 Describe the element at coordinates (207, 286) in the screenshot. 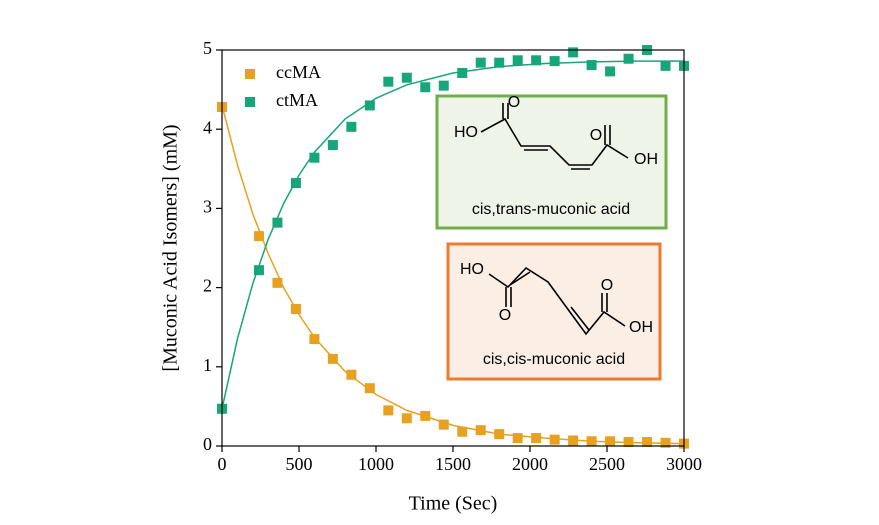

I see `y-tick-label: 2` at that location.